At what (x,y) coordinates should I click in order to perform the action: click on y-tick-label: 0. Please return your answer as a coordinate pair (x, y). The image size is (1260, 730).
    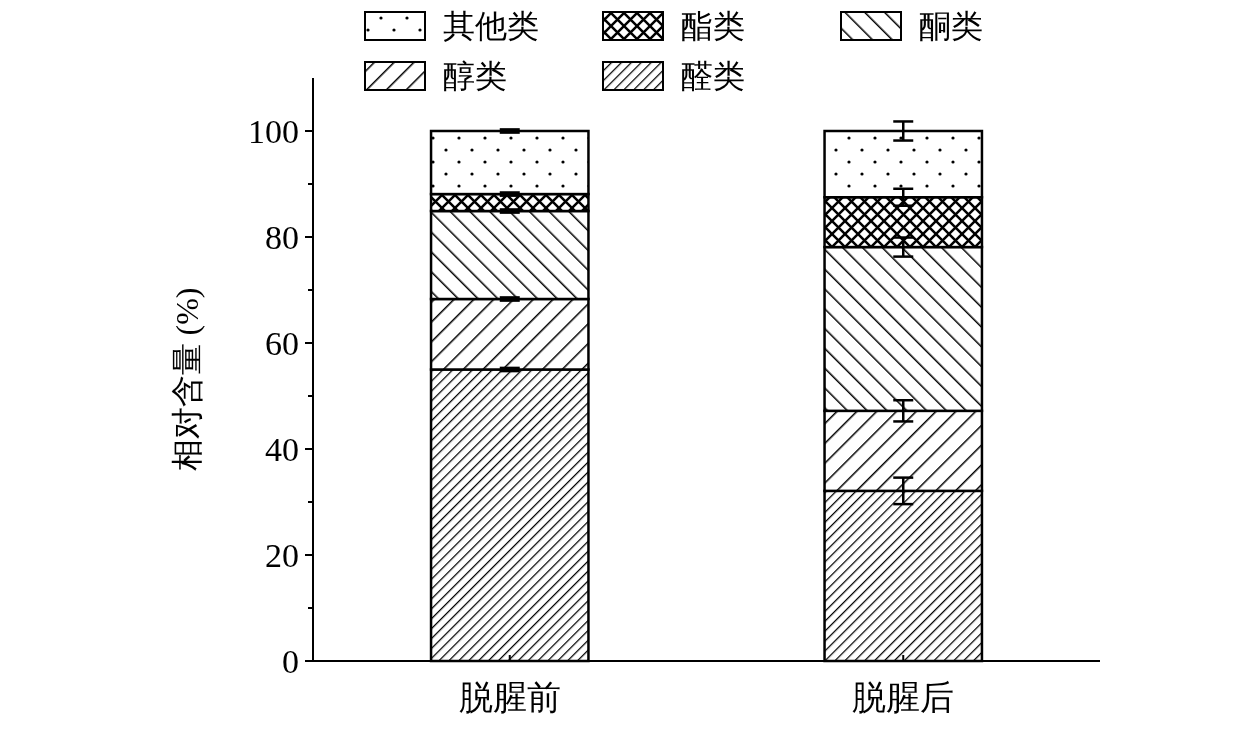
    Looking at the image, I should click on (290, 661).